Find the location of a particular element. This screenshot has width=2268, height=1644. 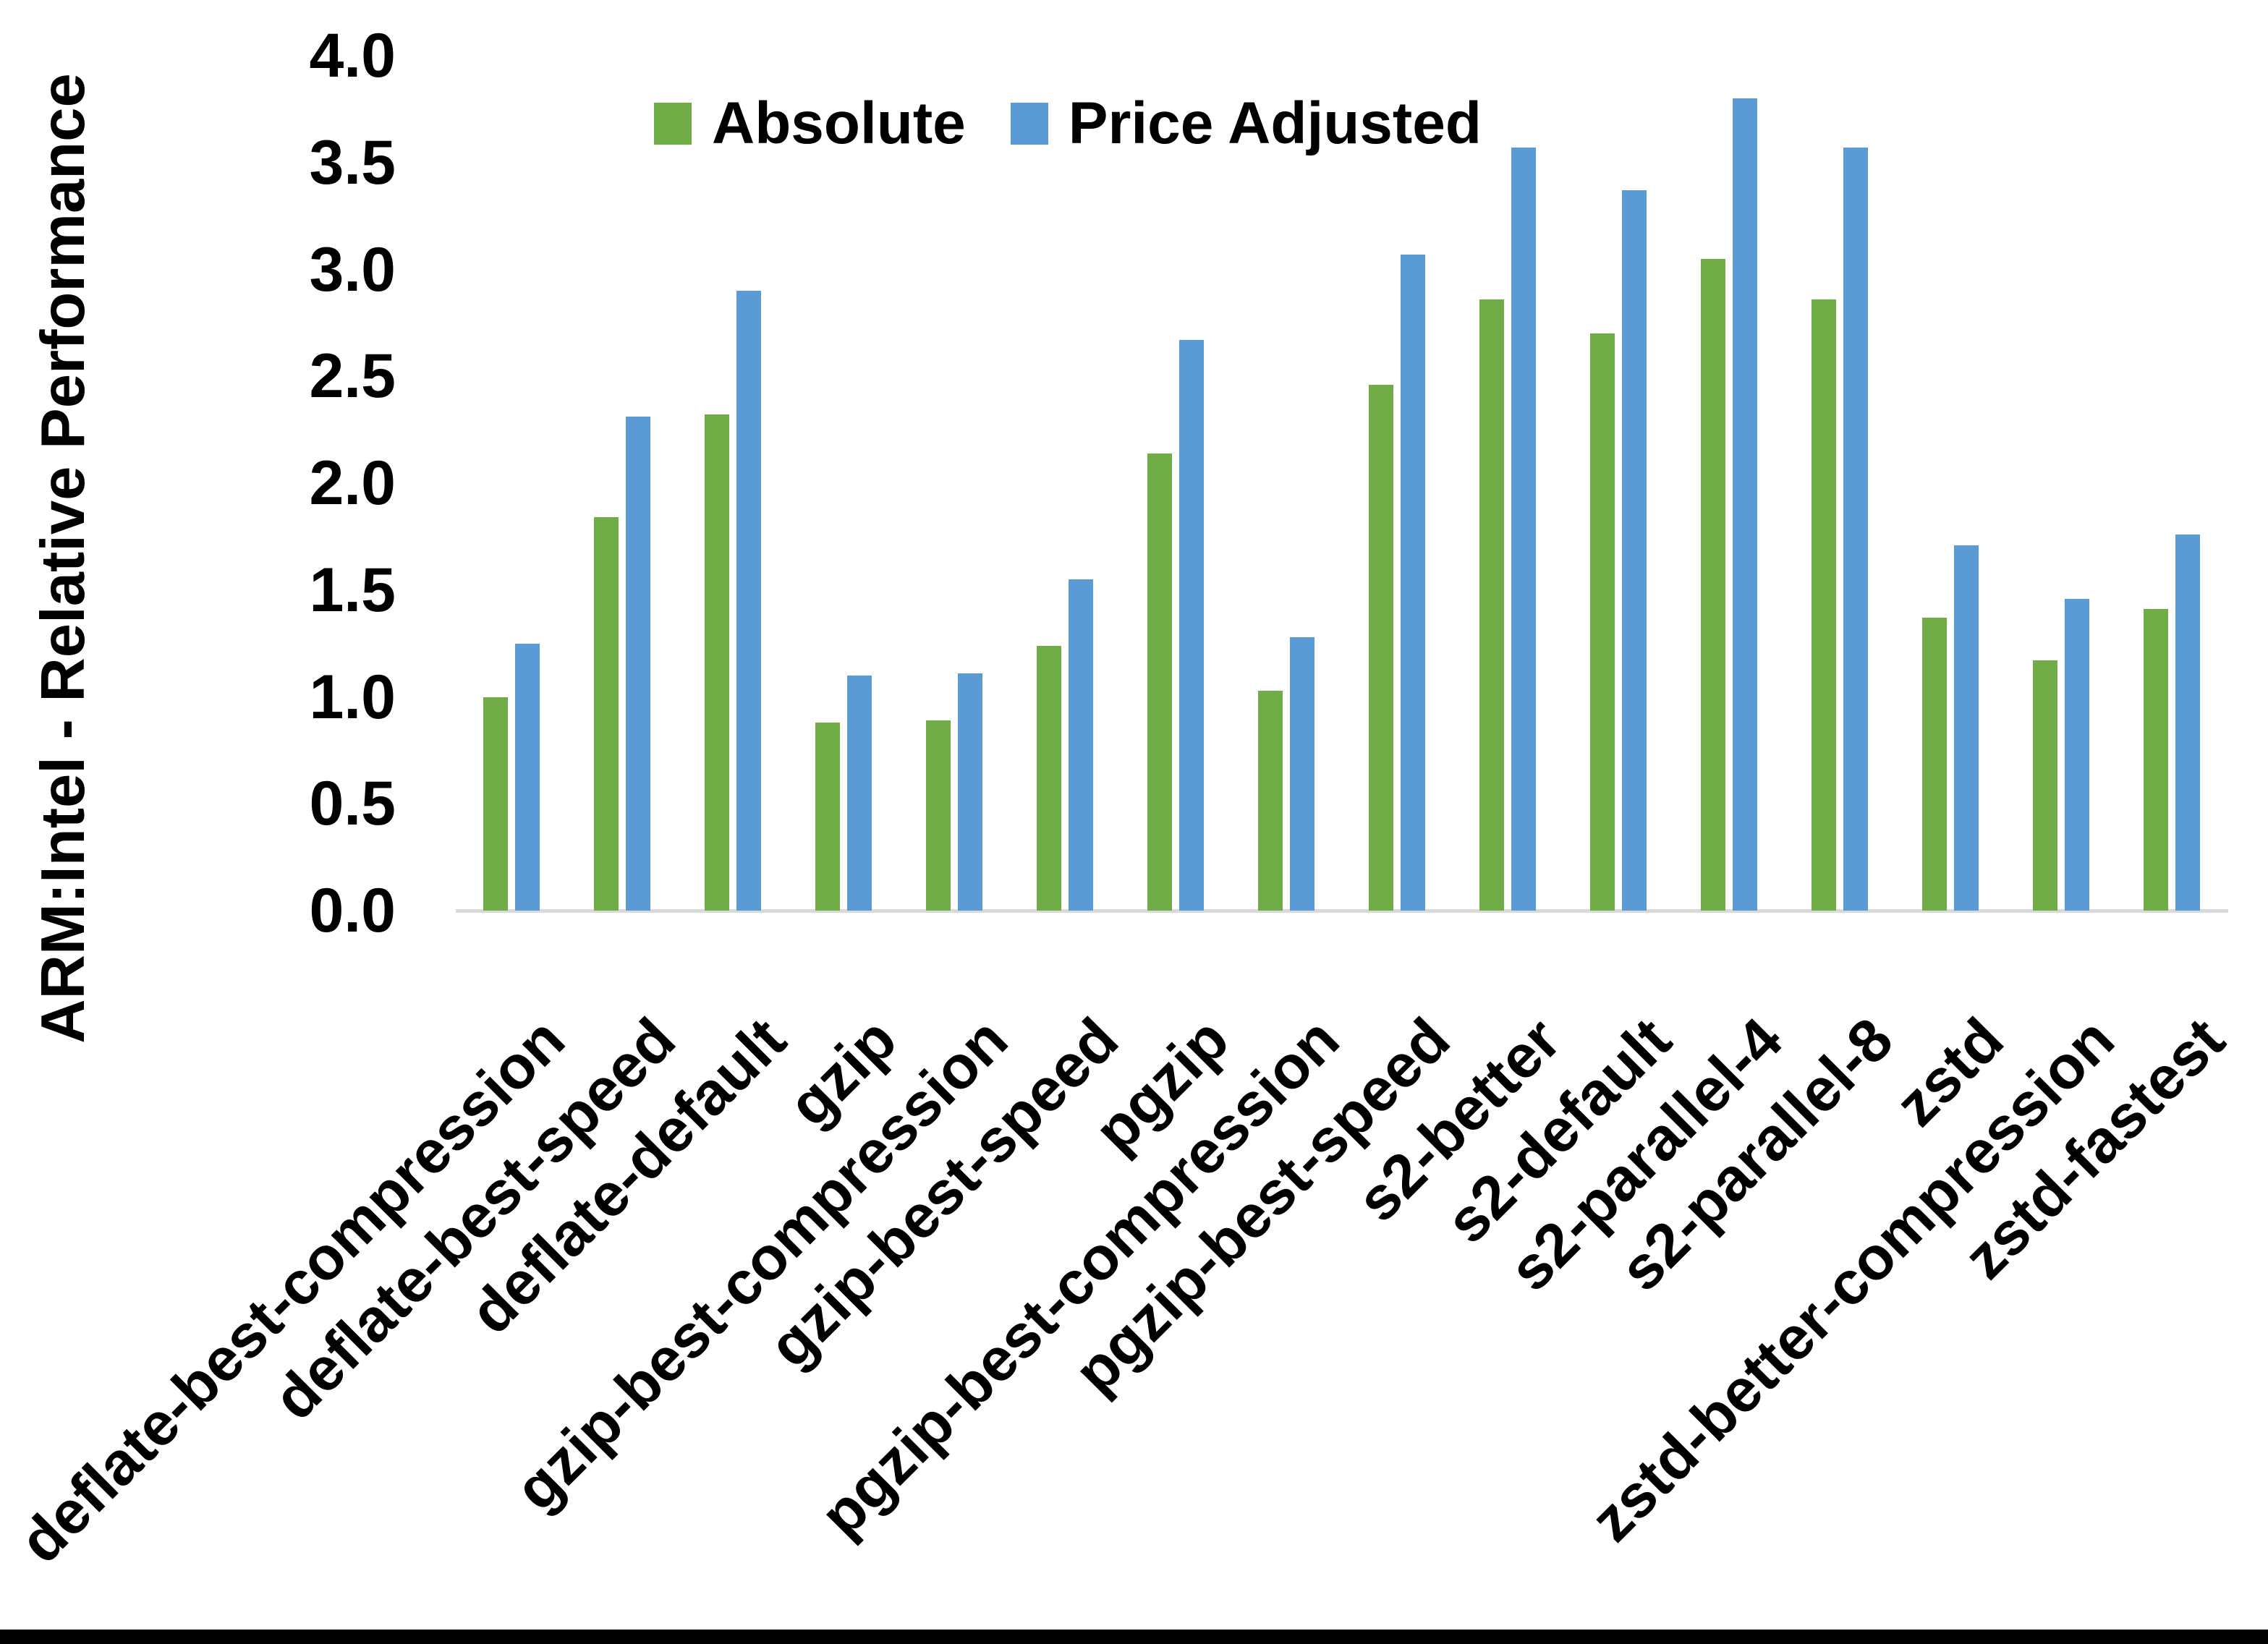

legend: Absolute Price Adjusted is located at coordinates (1068, 123).